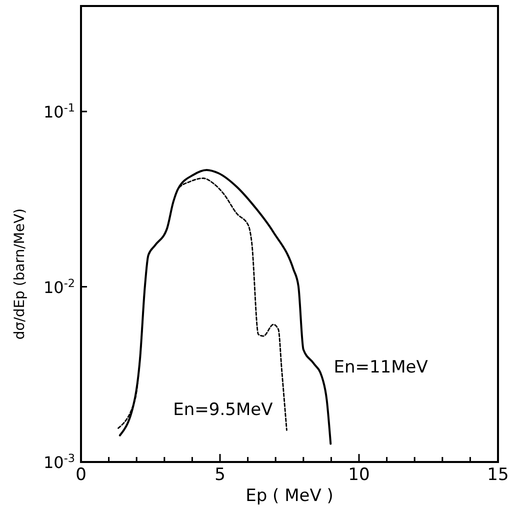 The width and height of the screenshot is (513, 507). What do you see at coordinates (20, 274) in the screenshot?
I see `y-axis-title: dσ/dEp (barn/MeV)` at bounding box center [20, 274].